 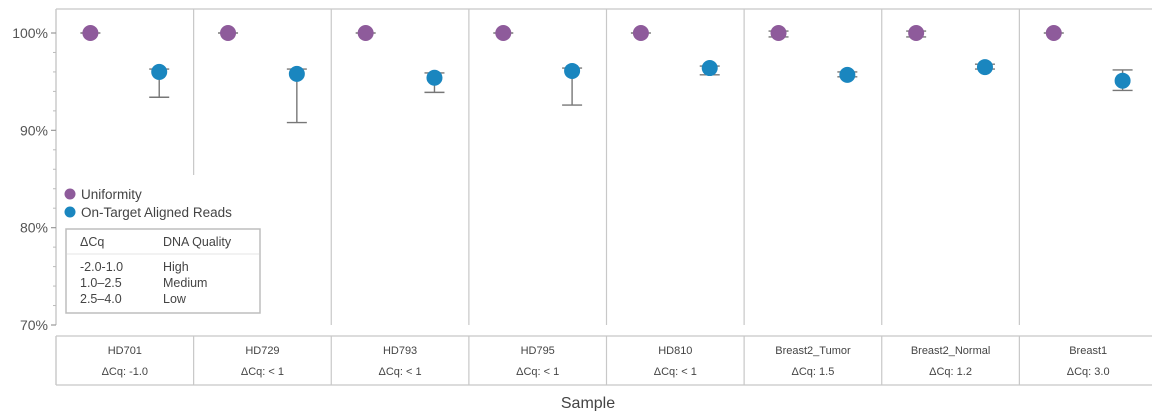 I want to click on y-tick-label: 80%, so click(x=34, y=228).